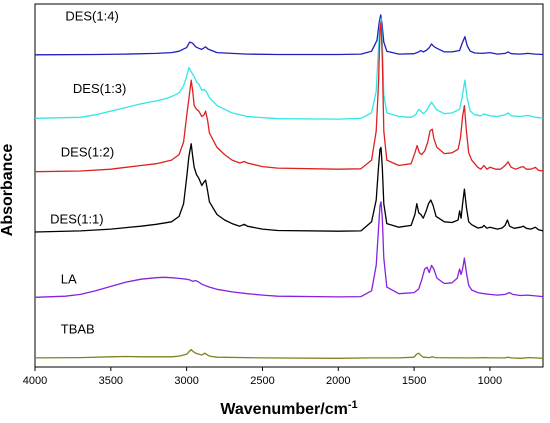 This screenshot has width=550, height=423. What do you see at coordinates (414, 381) in the screenshot?
I see `x-tick-label: 1500` at bounding box center [414, 381].